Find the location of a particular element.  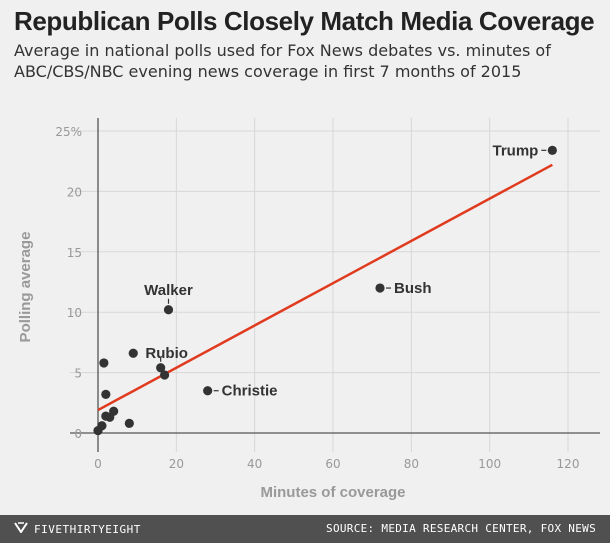

brand-logo-icon is located at coordinates (21, 529).